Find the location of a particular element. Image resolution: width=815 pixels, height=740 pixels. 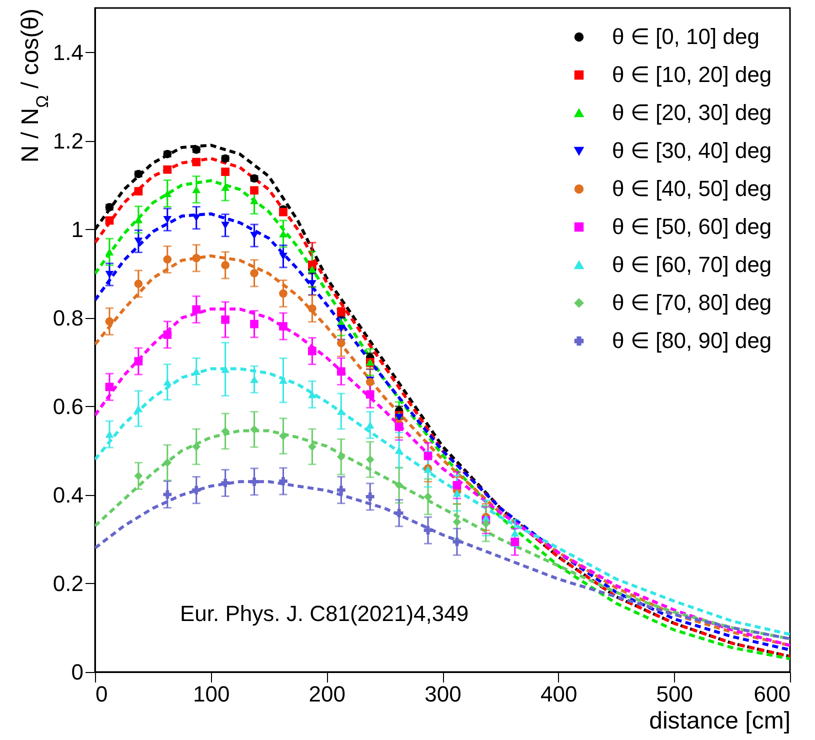

x-tick-label: 200 is located at coordinates (327, 694).